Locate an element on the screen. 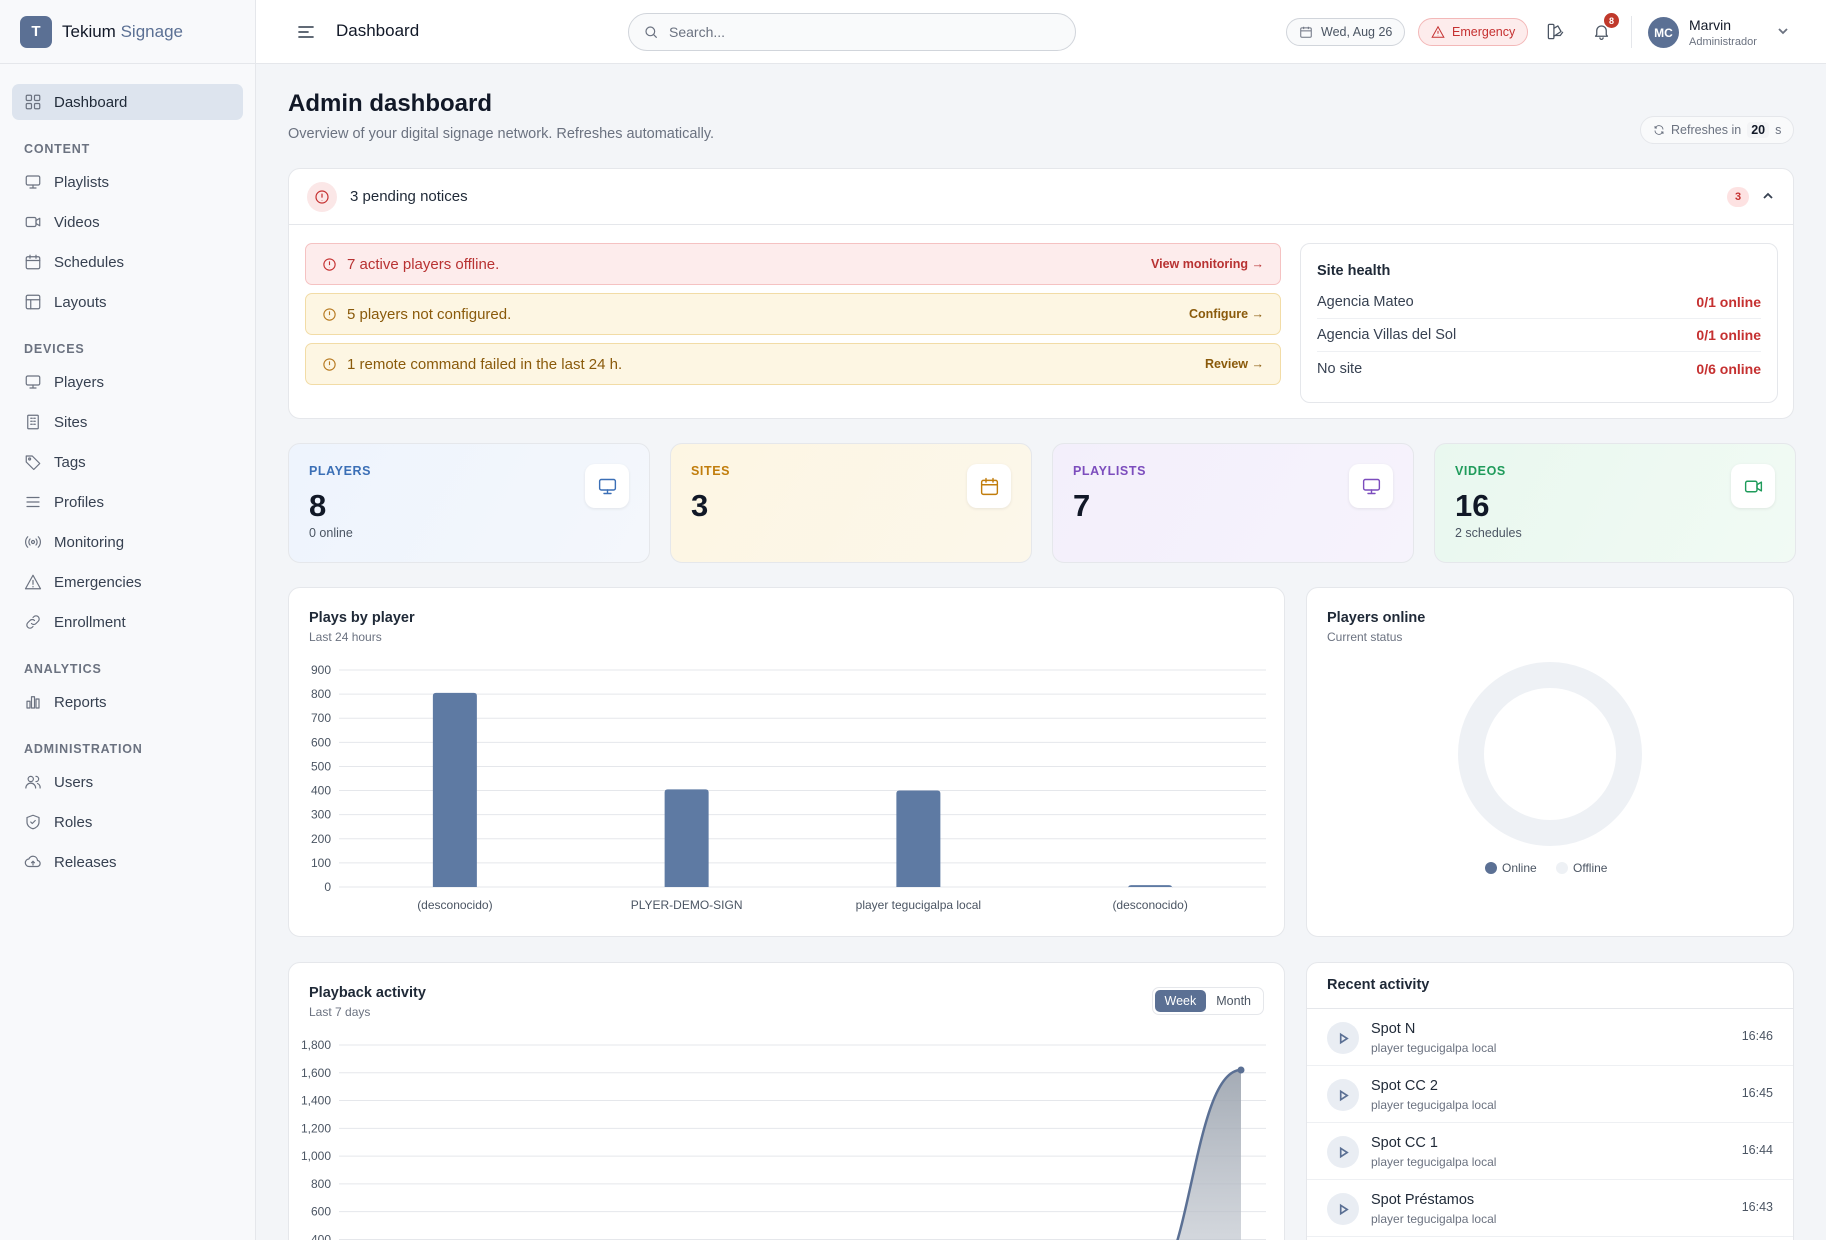 This screenshot has height=1240, width=1826. stat-sub: 0 online is located at coordinates (331, 533).